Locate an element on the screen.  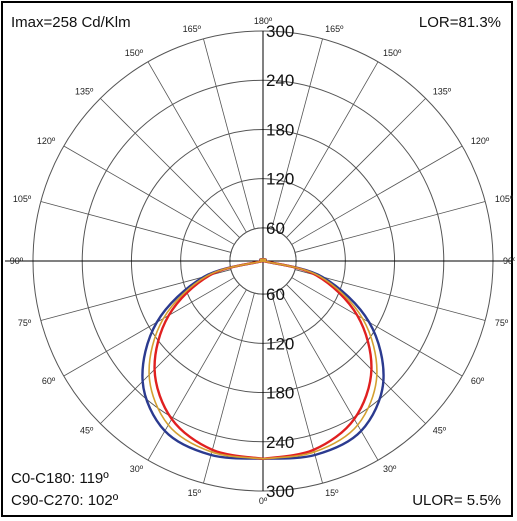
angle-tick: 0º is located at coordinates (263, 501).